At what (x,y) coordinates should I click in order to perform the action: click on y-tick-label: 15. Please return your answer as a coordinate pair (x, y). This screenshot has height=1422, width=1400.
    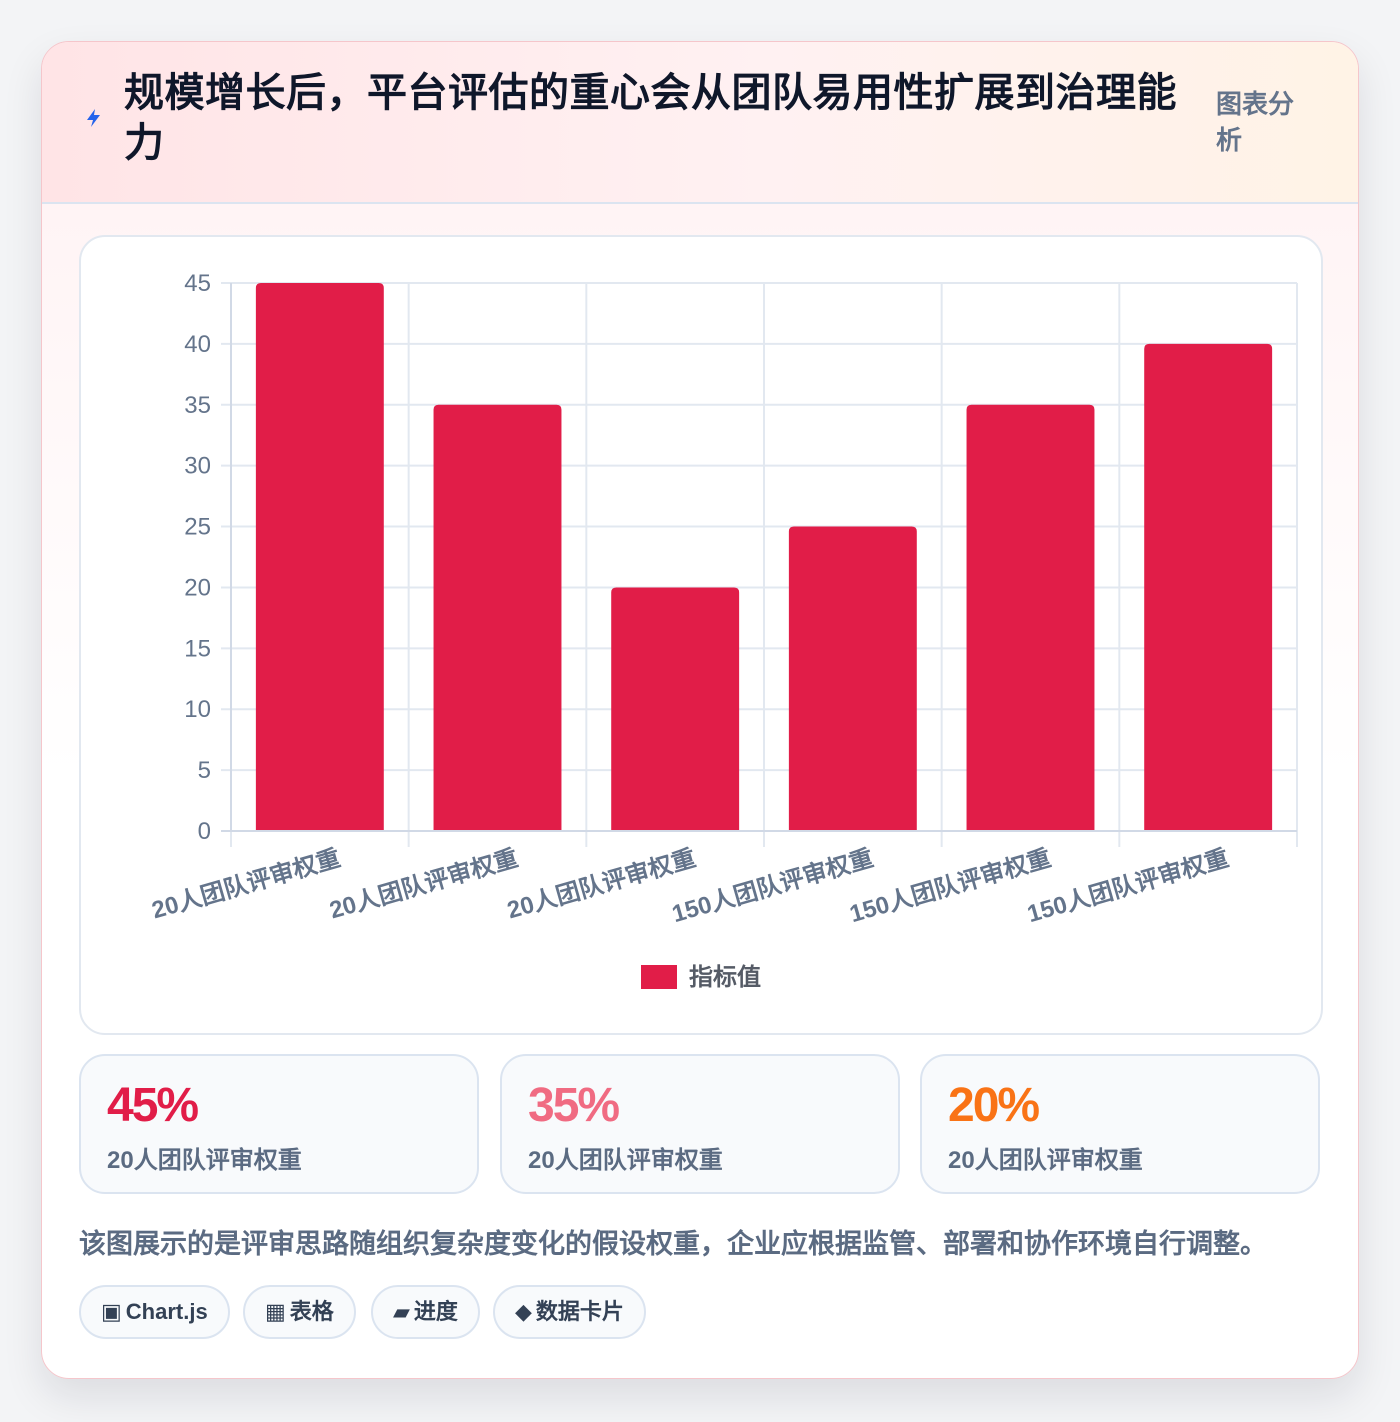
    Looking at the image, I should click on (197, 648).